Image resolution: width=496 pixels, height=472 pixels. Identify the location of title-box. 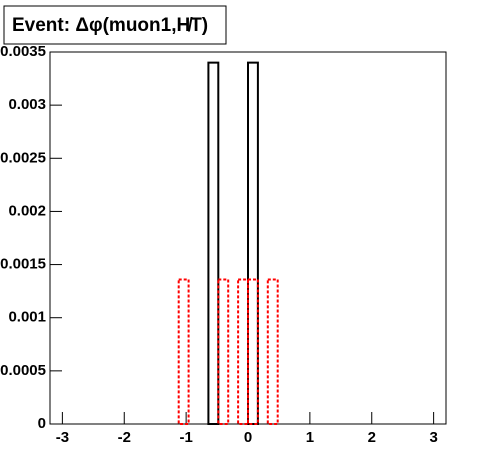
(115, 25).